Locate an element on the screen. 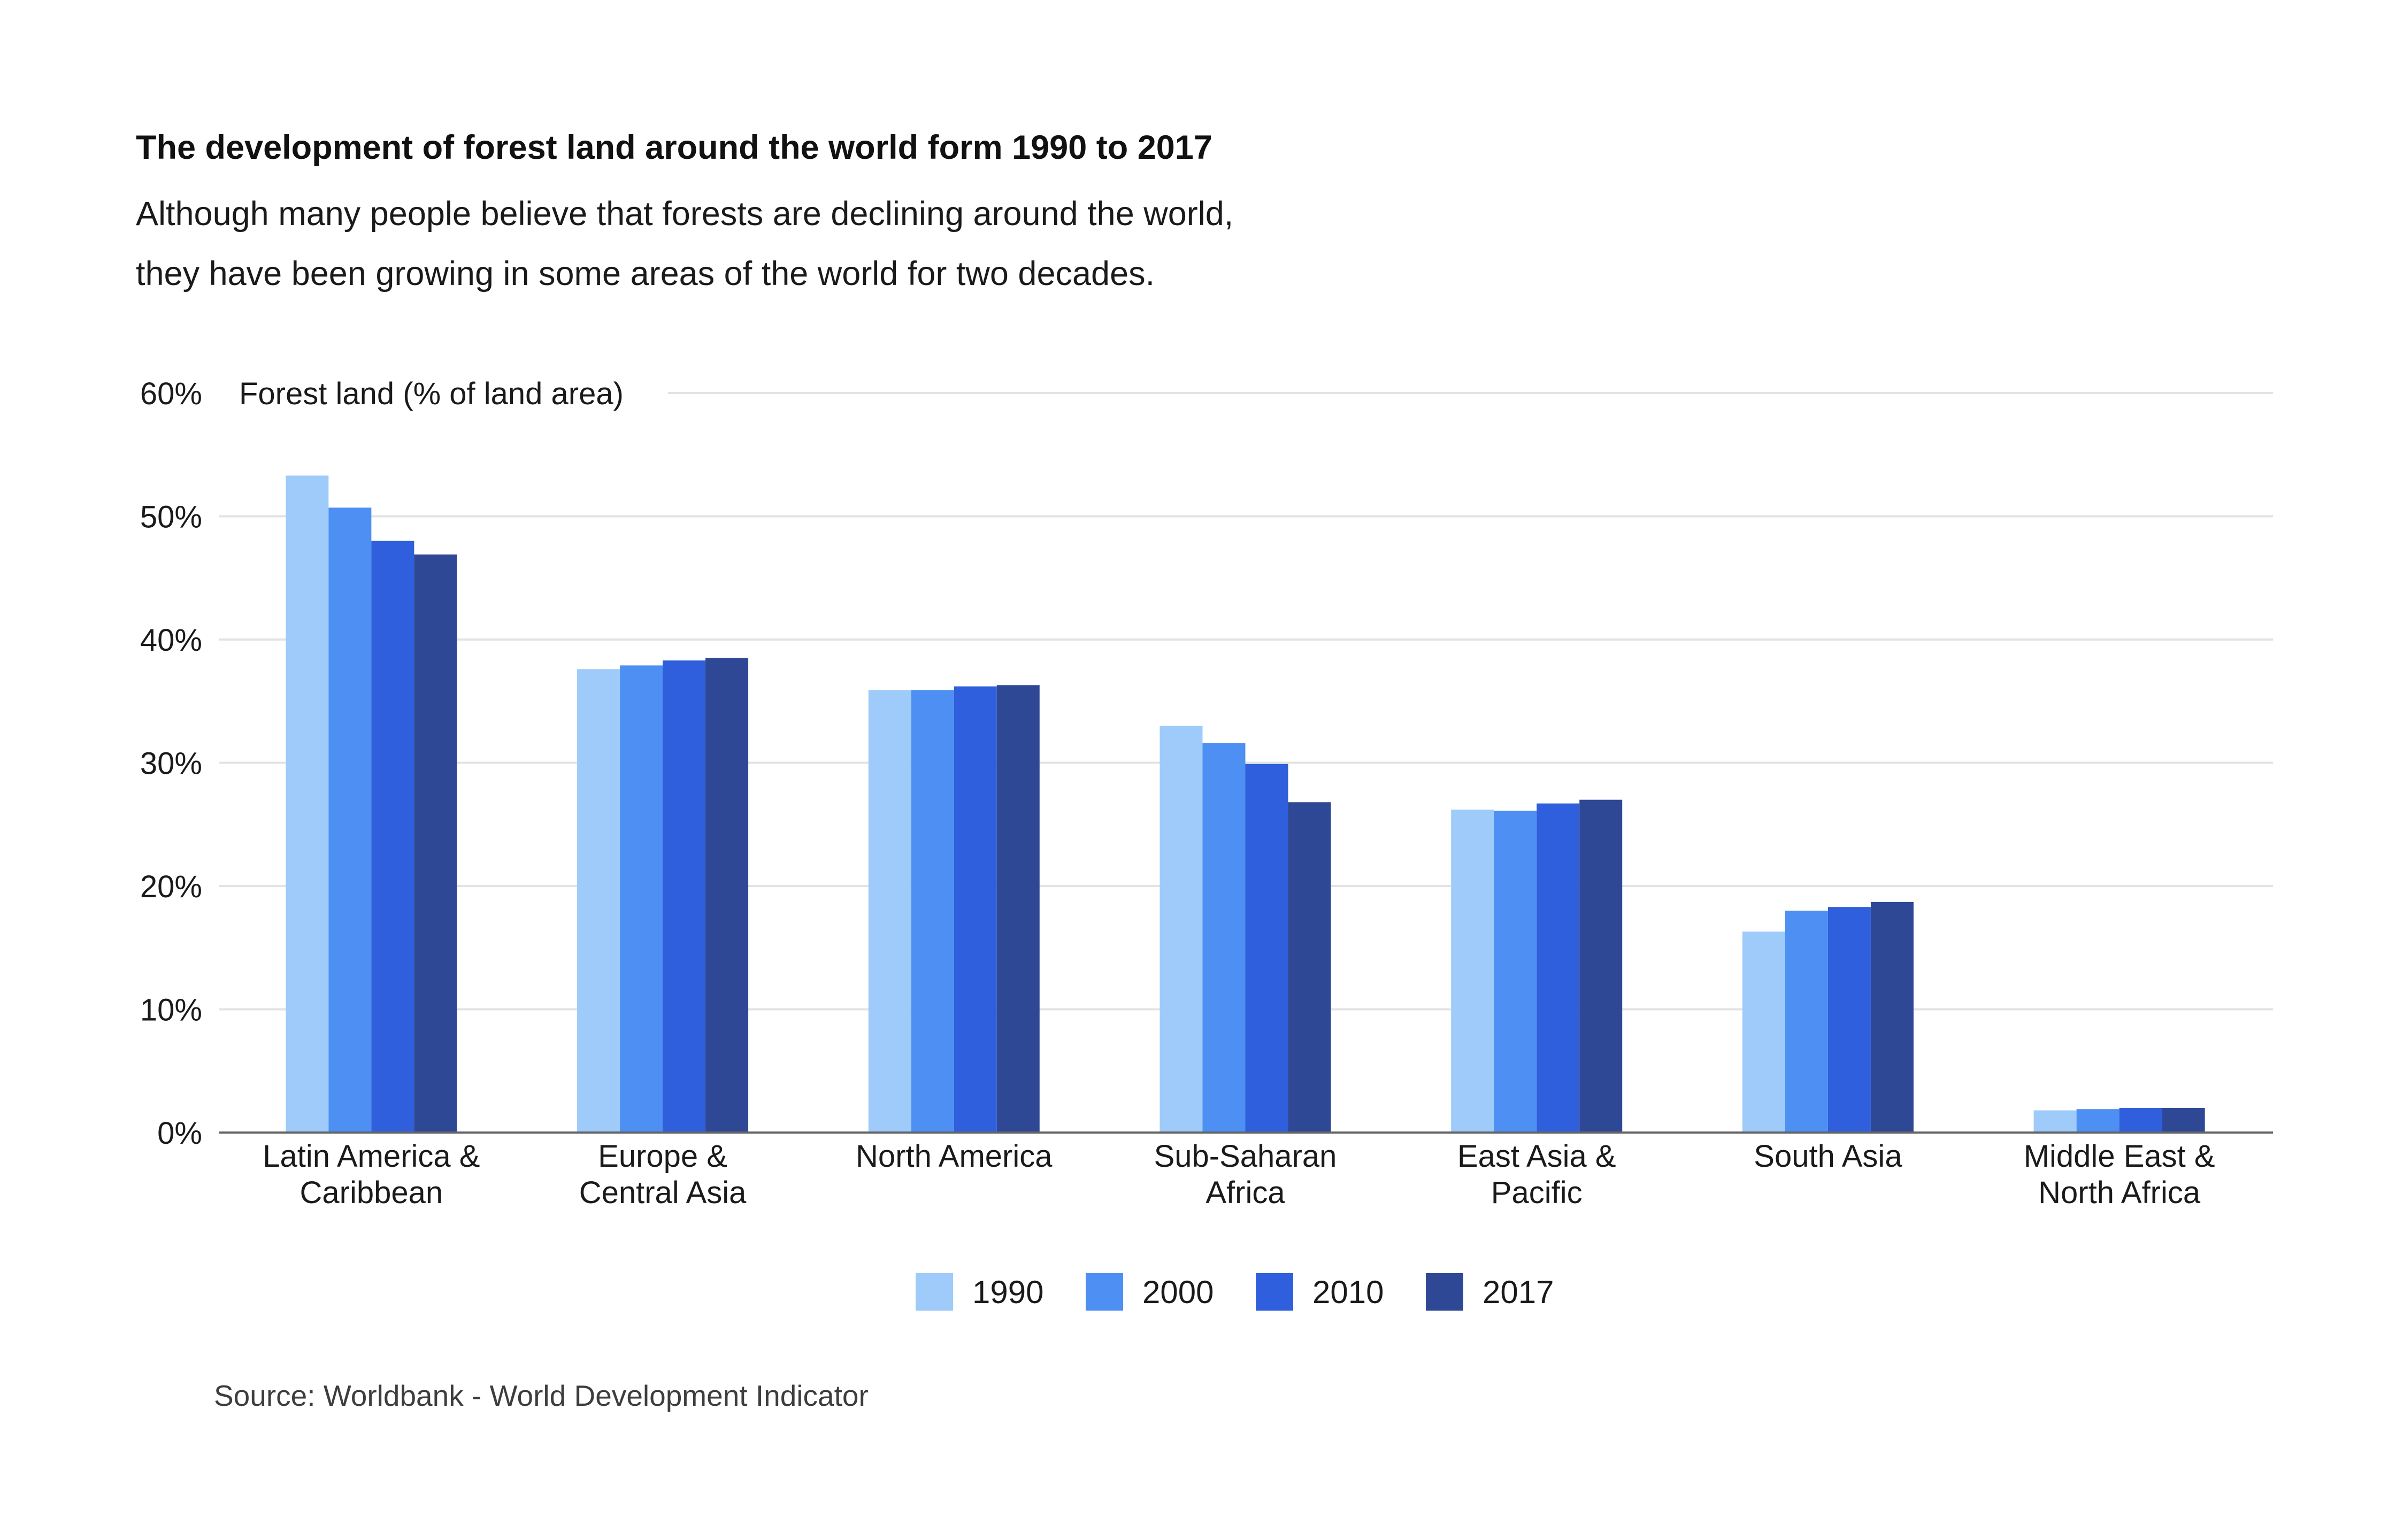 This screenshot has width=2396, height=1540. x-tick-label: South Asia is located at coordinates (1828, 1156).